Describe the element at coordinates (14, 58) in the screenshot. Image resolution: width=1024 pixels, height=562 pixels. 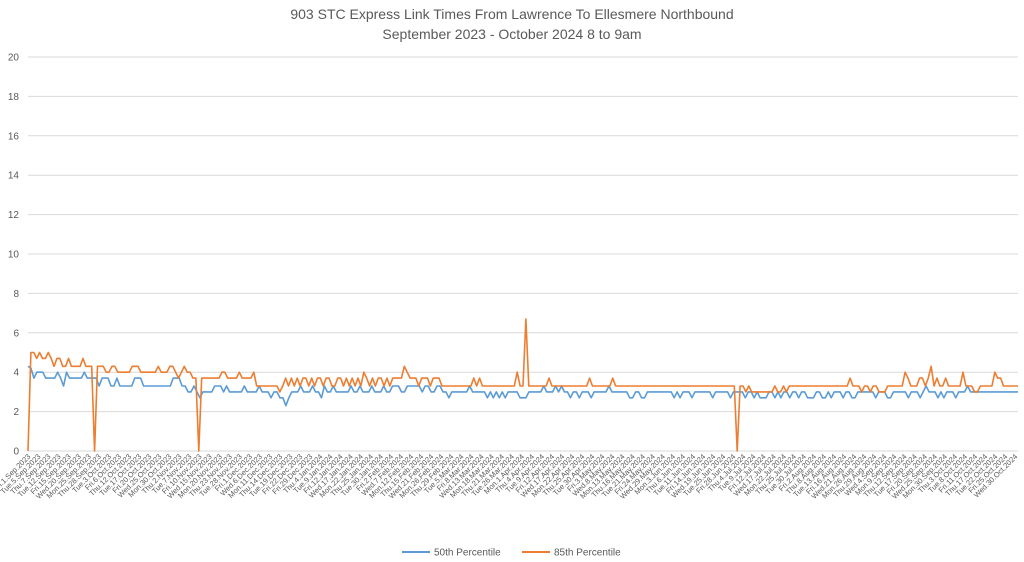
I see `y-tick-label: 20` at that location.